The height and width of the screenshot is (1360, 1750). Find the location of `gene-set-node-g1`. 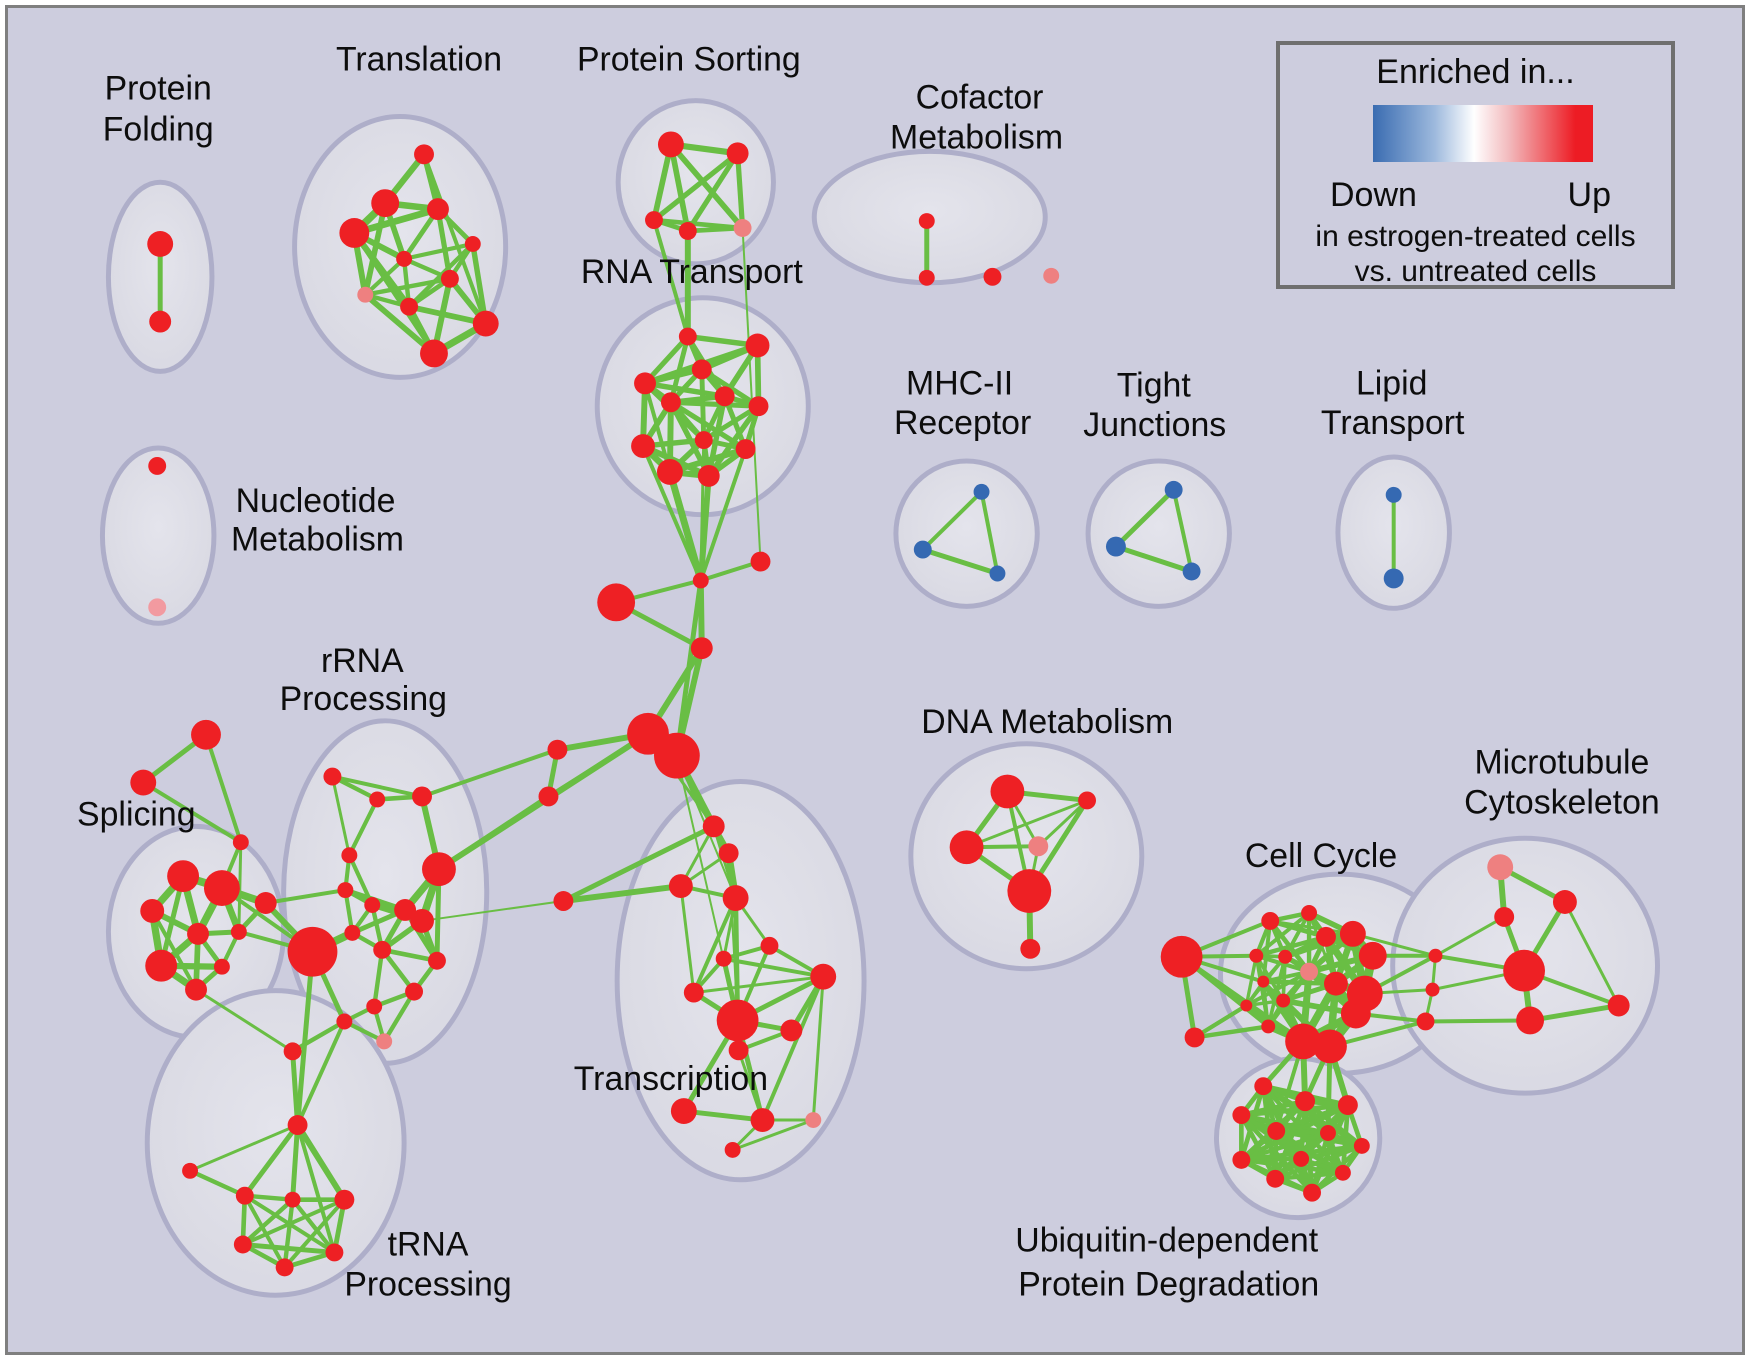

gene-set-node-g1 is located at coordinates (1173, 489).